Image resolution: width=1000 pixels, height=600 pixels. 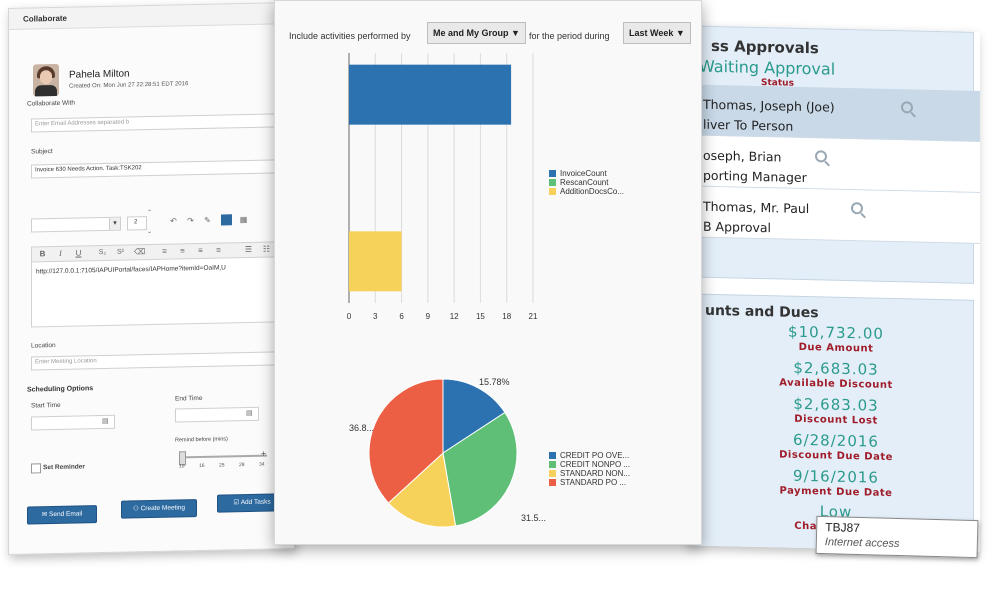 What do you see at coordinates (375, 261) in the screenshot?
I see `bar-additiondocsco` at bounding box center [375, 261].